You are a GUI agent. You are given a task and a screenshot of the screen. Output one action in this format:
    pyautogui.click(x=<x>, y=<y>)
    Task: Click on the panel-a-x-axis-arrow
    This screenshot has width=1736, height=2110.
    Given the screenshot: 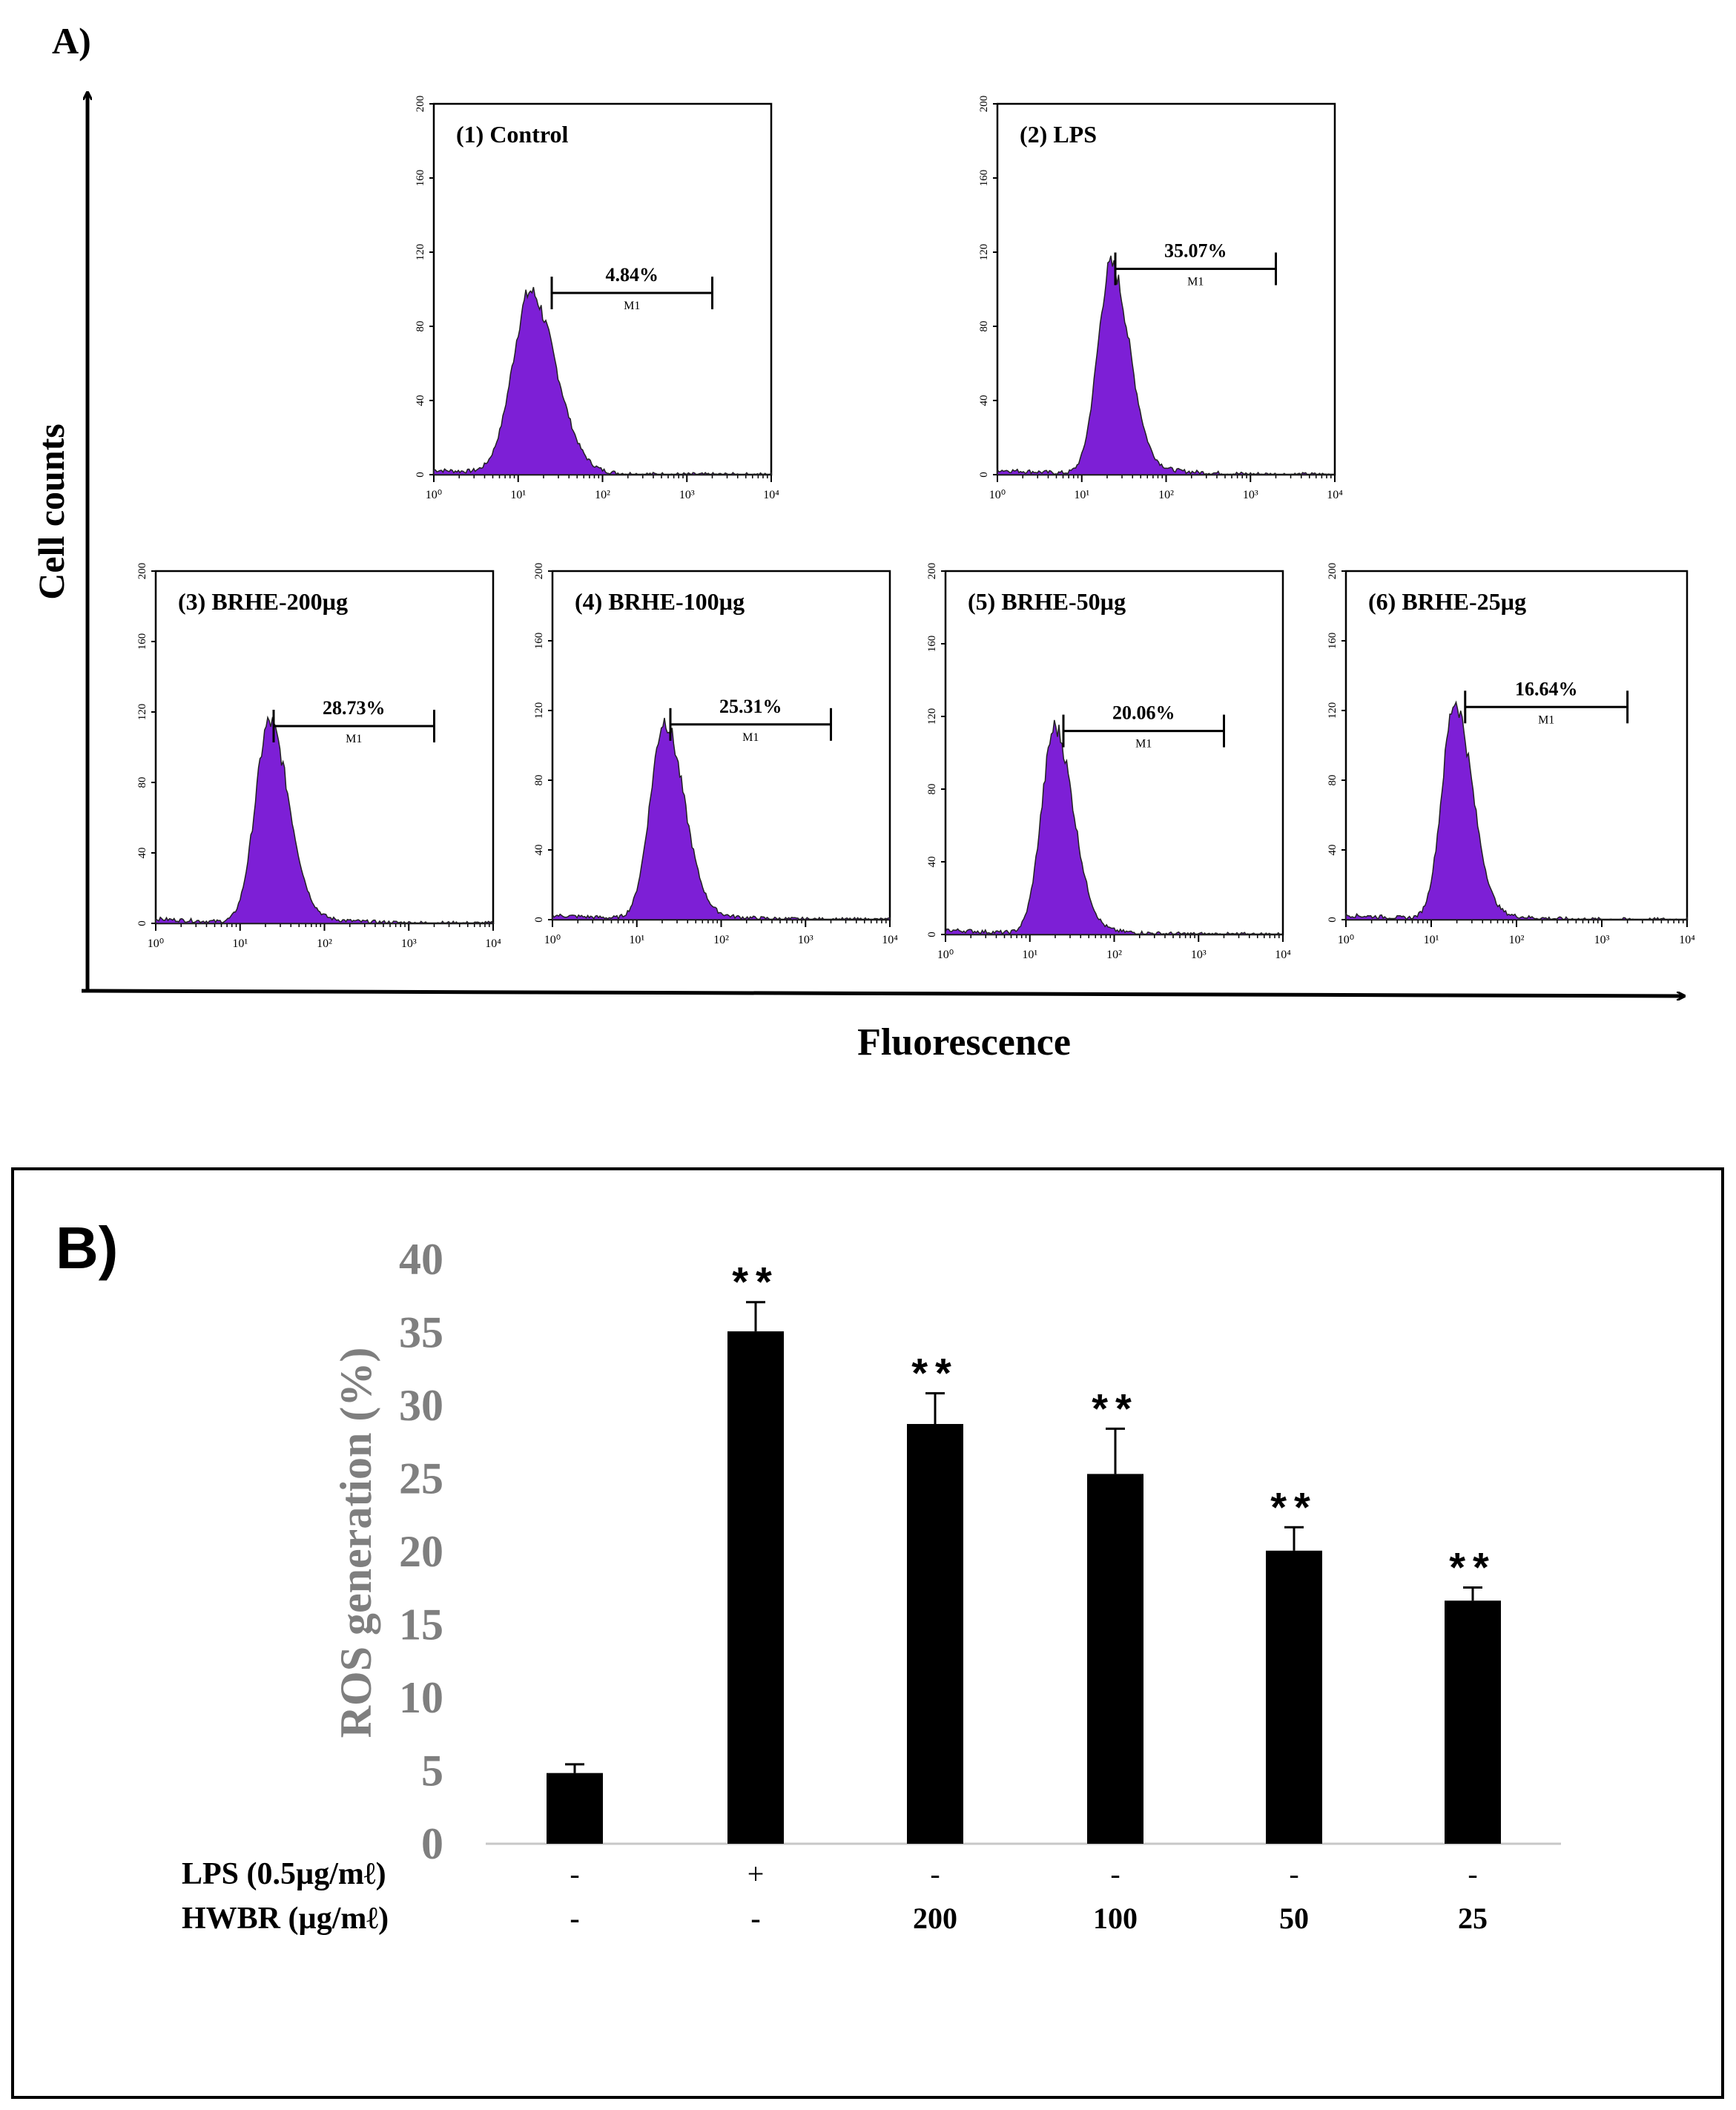 What is the action you would take?
    pyautogui.click(x=882, y=992)
    